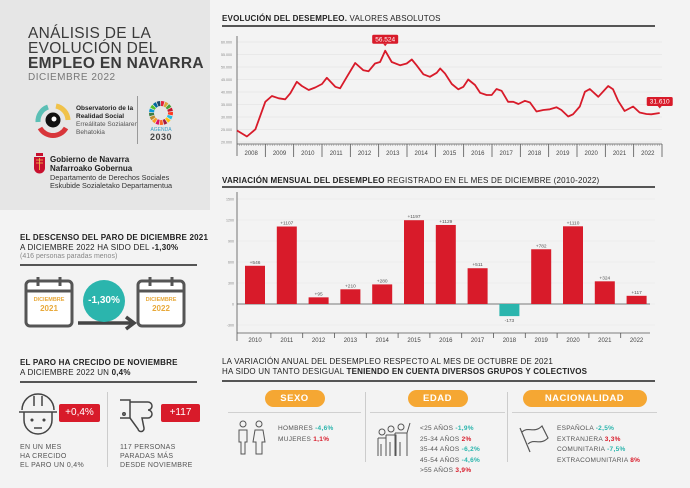 The width and height of the screenshot is (690, 488). I want to click on bar-value-label: +1110, so click(573, 223).